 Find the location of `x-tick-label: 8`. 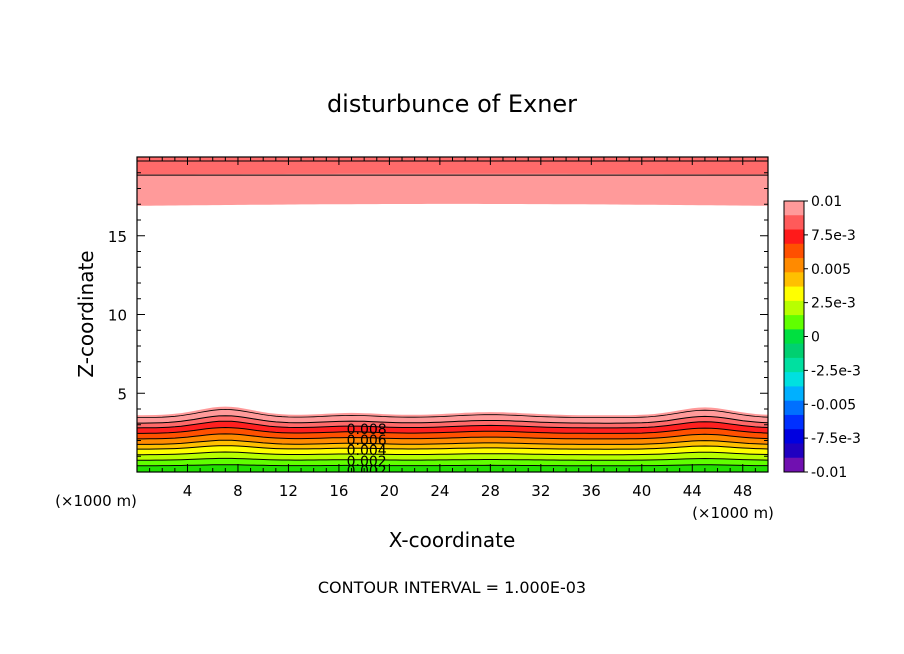

x-tick-label: 8 is located at coordinates (238, 491).